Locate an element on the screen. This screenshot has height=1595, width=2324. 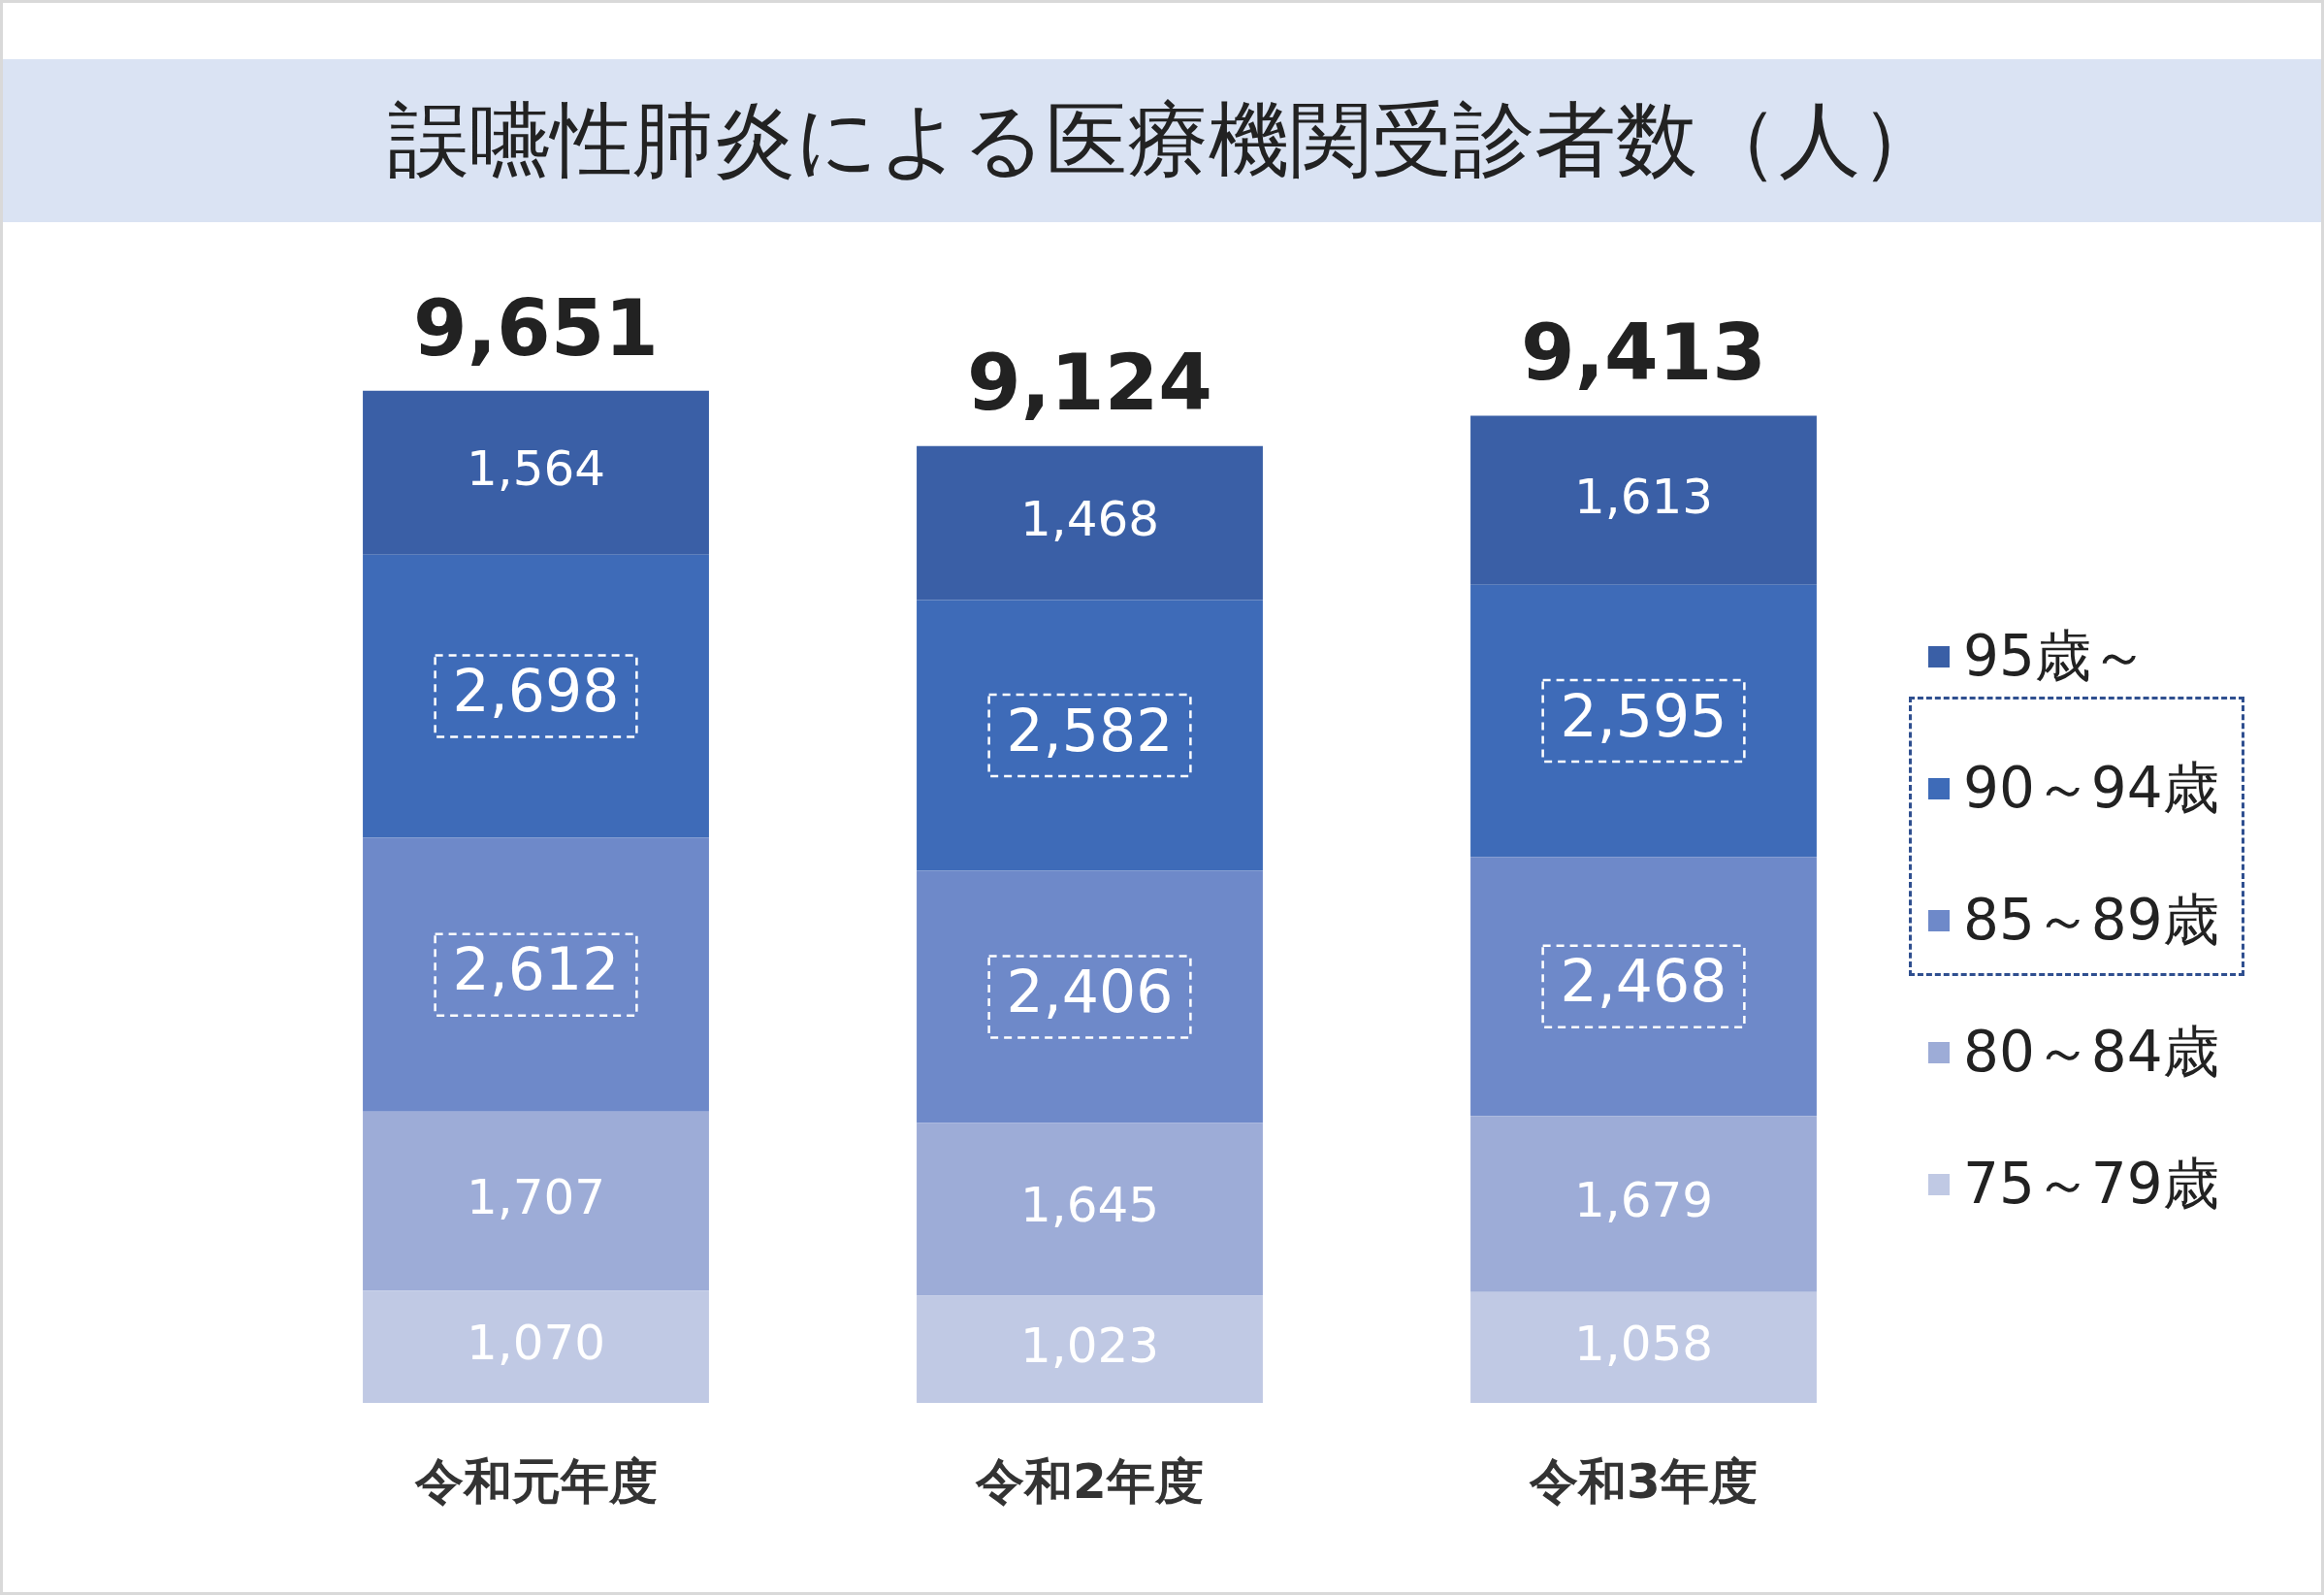
legend-label: 75～79歳 is located at coordinates (2091, 1184).